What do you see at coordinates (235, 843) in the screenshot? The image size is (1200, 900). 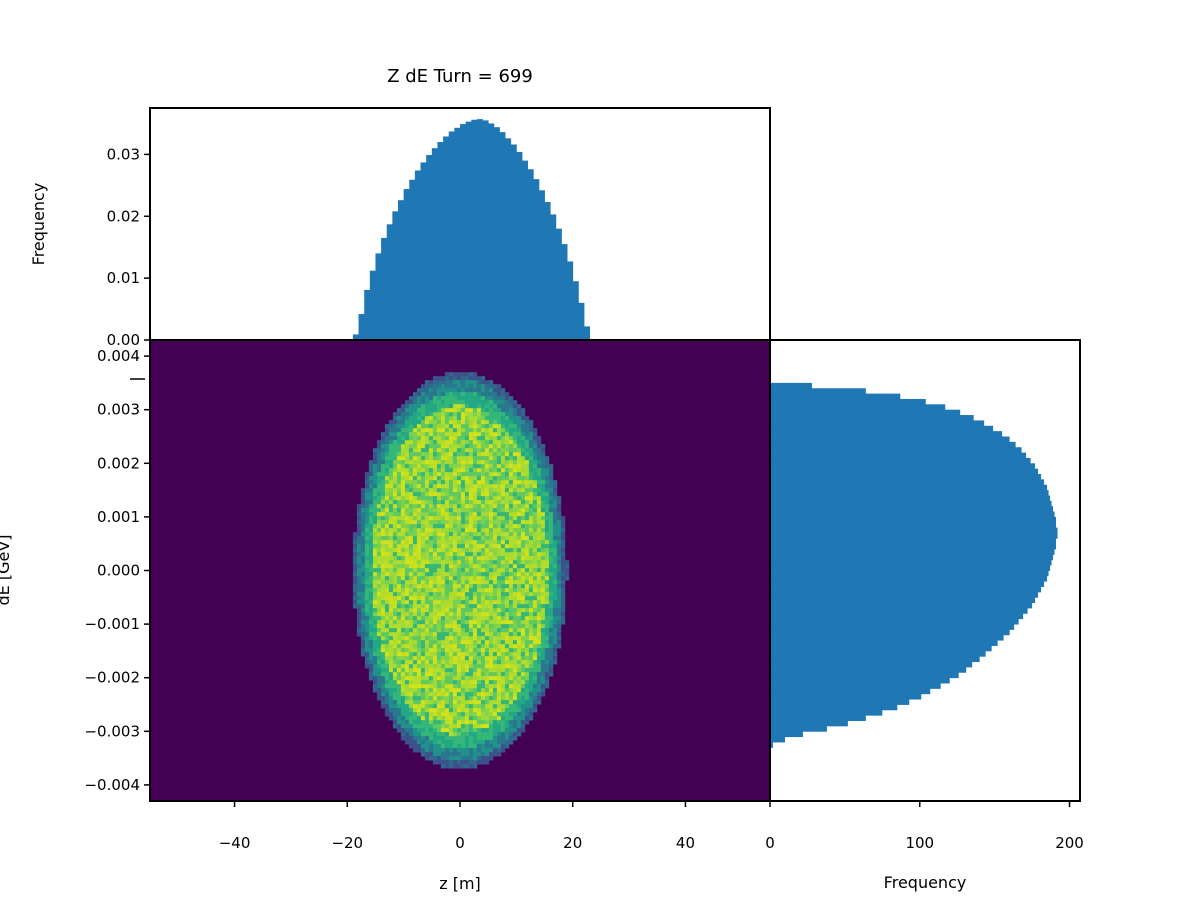 I see `heatmap-x-tick-label: −40` at bounding box center [235, 843].